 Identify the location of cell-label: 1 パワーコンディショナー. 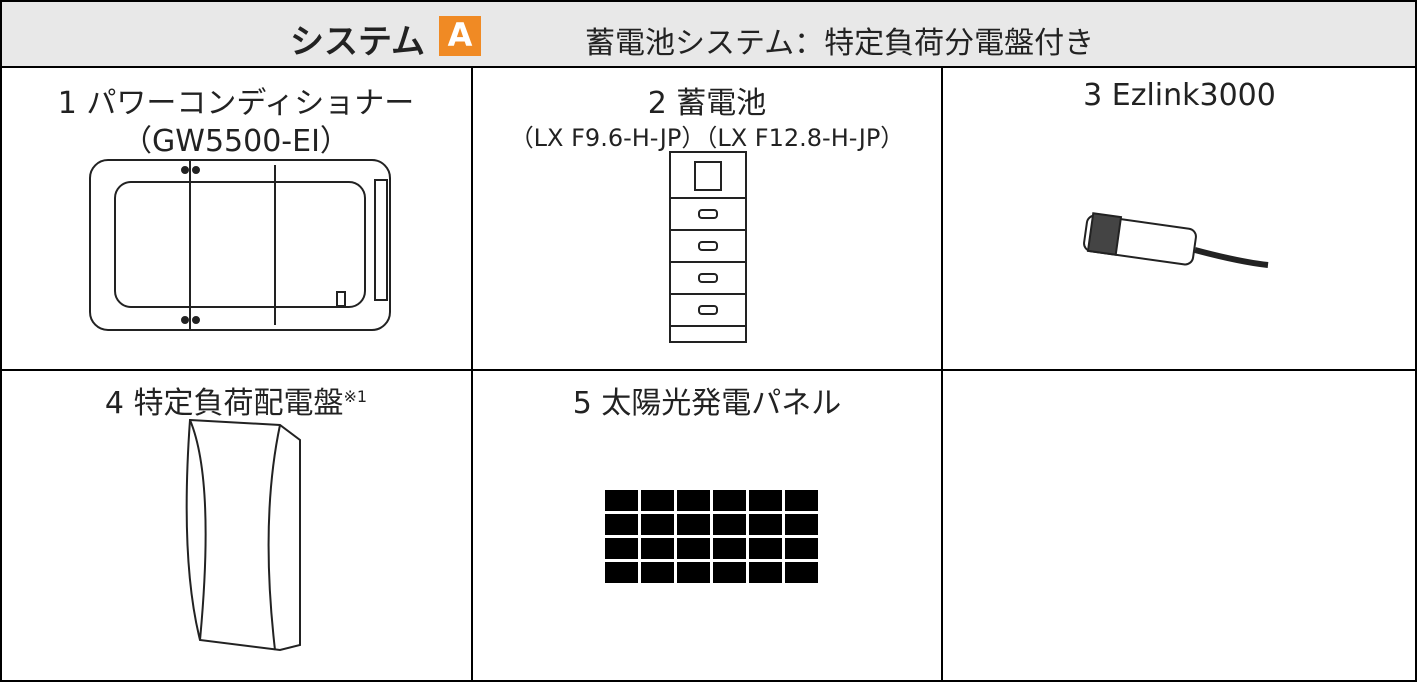
(236, 103).